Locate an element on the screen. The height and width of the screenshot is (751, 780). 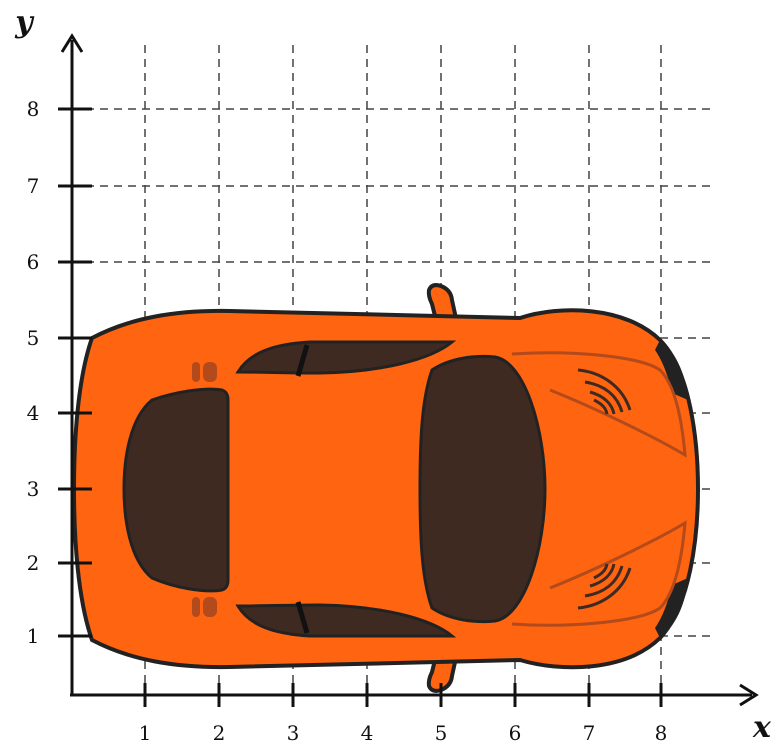
car-hood-vent-bottom is located at coordinates (604, 586).